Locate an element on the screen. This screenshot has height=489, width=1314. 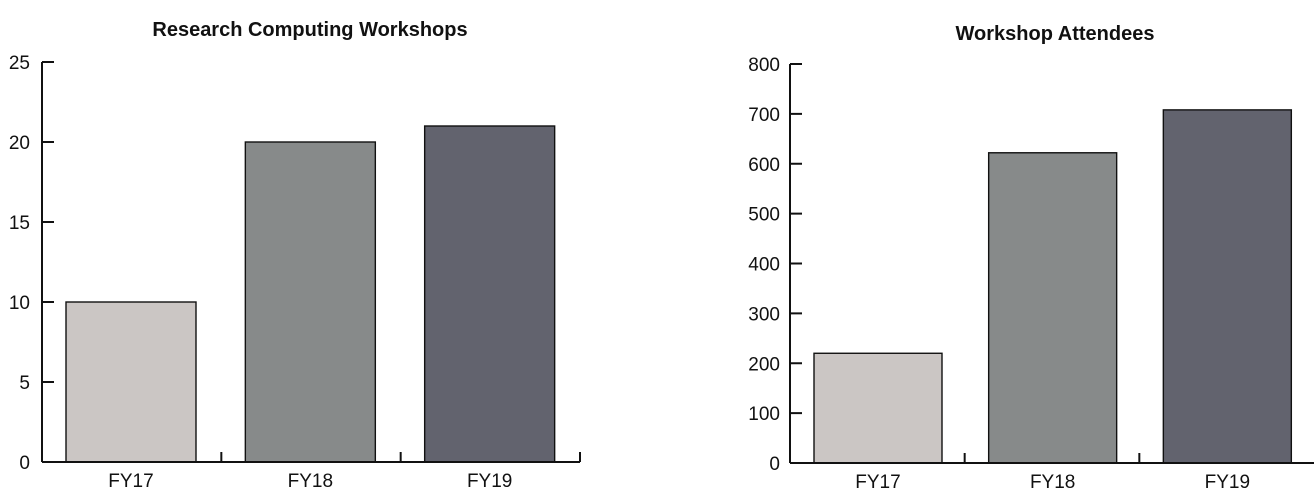
y-tick-label: 500 is located at coordinates (764, 215).